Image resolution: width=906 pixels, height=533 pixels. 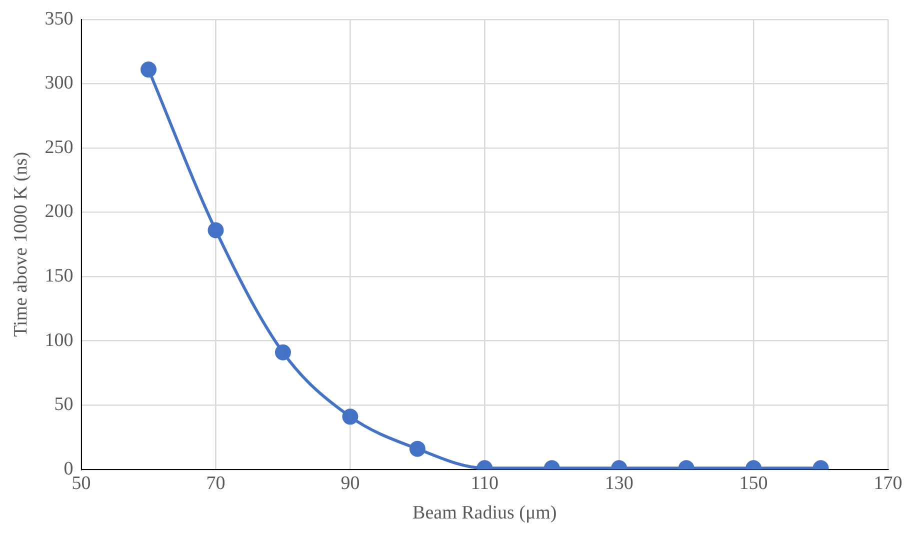 What do you see at coordinates (888, 483) in the screenshot?
I see `x-tick-label: 170` at bounding box center [888, 483].